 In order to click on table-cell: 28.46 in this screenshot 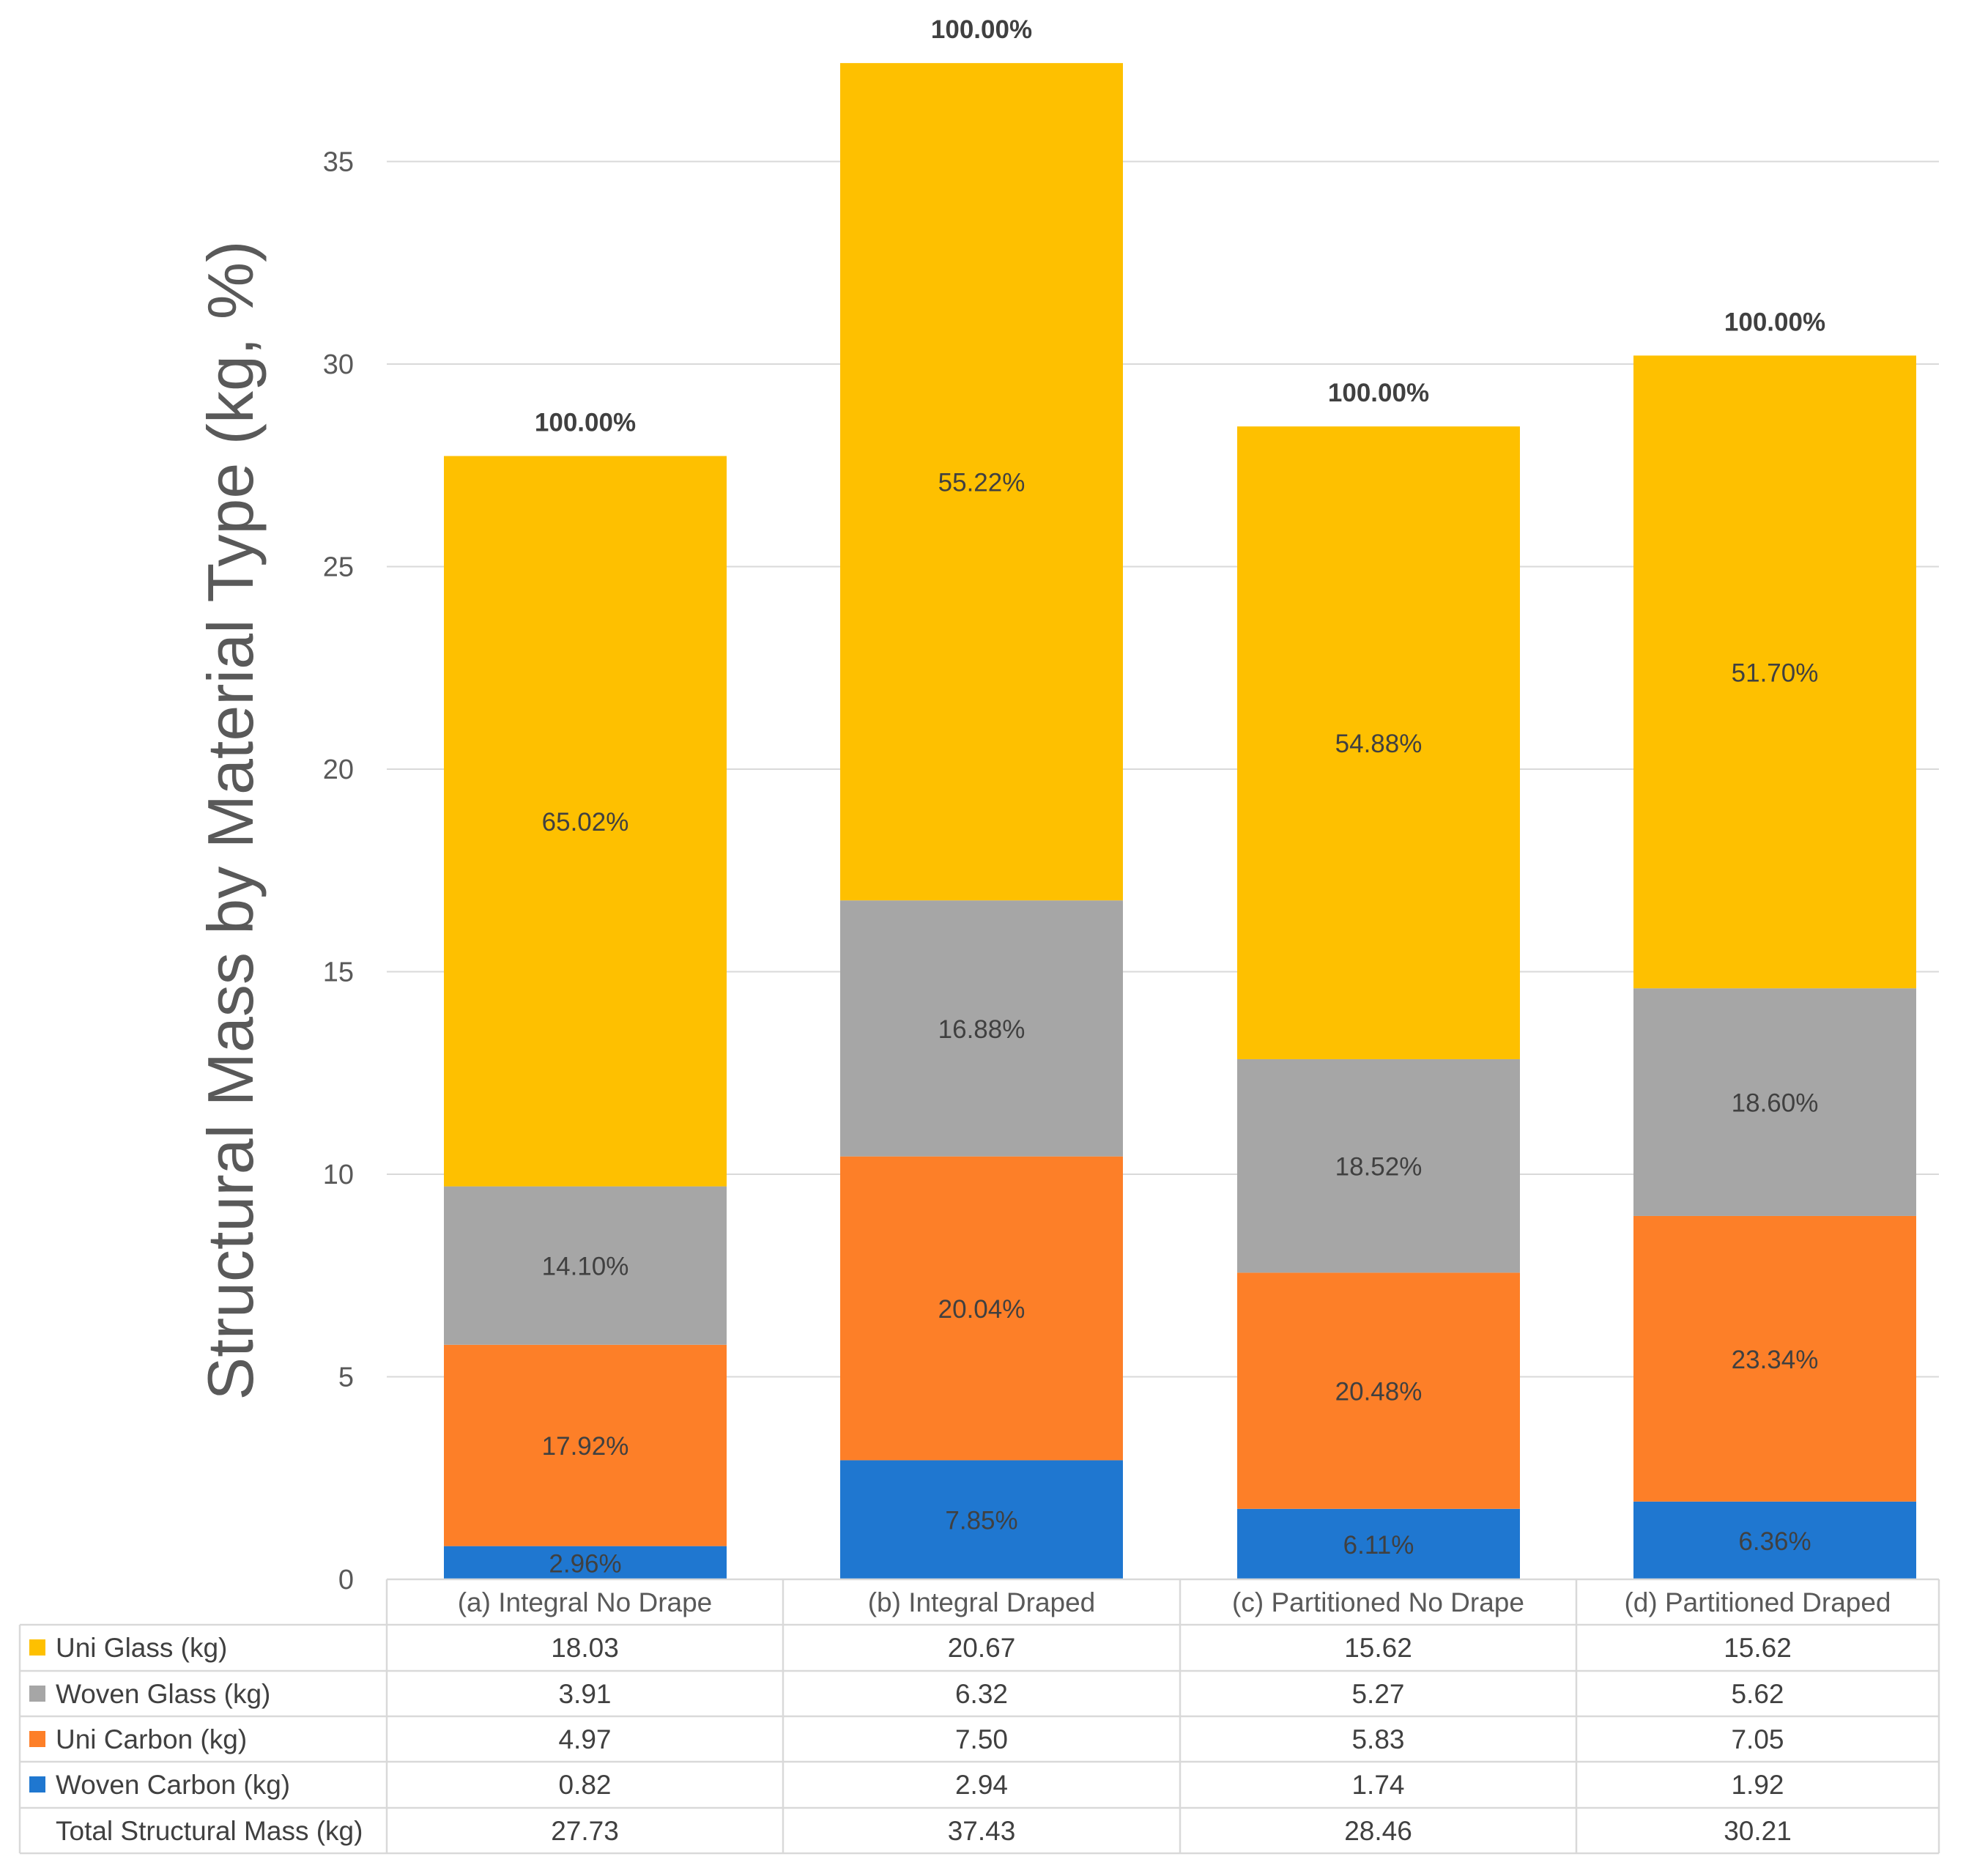, I will do `click(1378, 1831)`.